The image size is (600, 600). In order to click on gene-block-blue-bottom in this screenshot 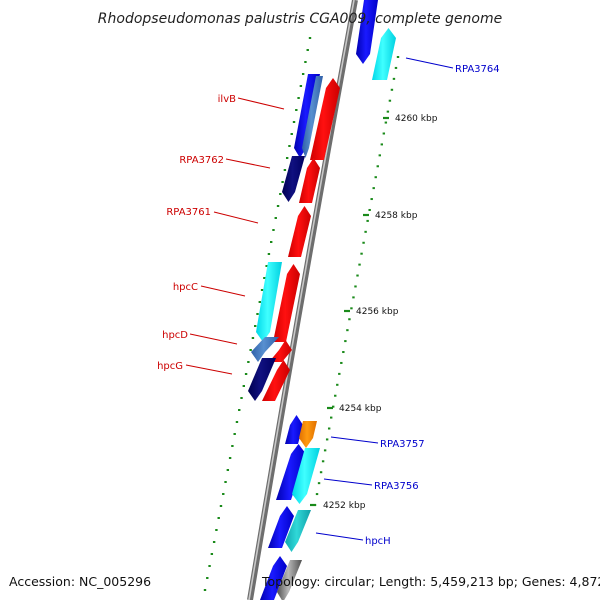, I will do `click(273, 578)`.